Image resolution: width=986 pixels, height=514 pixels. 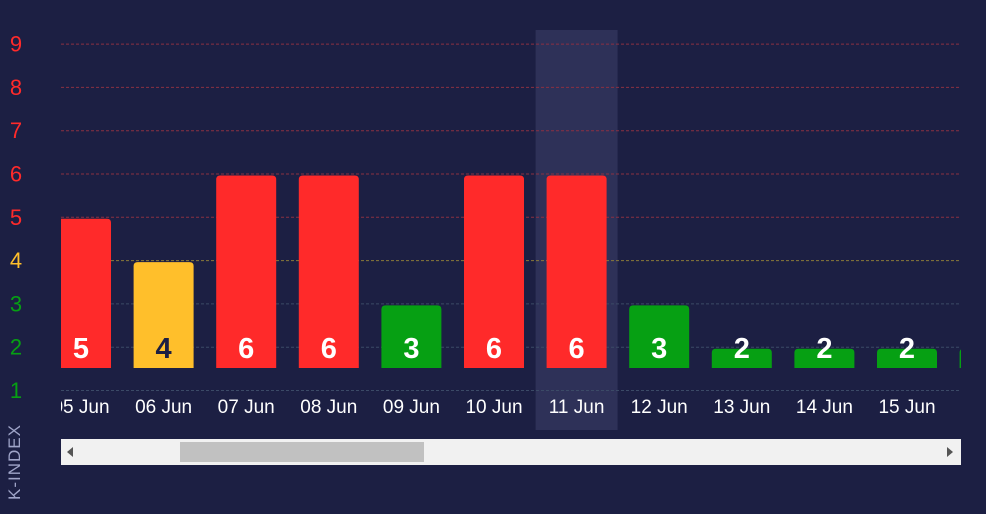 What do you see at coordinates (511, 452) in the screenshot?
I see `horizontal-scrollbar` at bounding box center [511, 452].